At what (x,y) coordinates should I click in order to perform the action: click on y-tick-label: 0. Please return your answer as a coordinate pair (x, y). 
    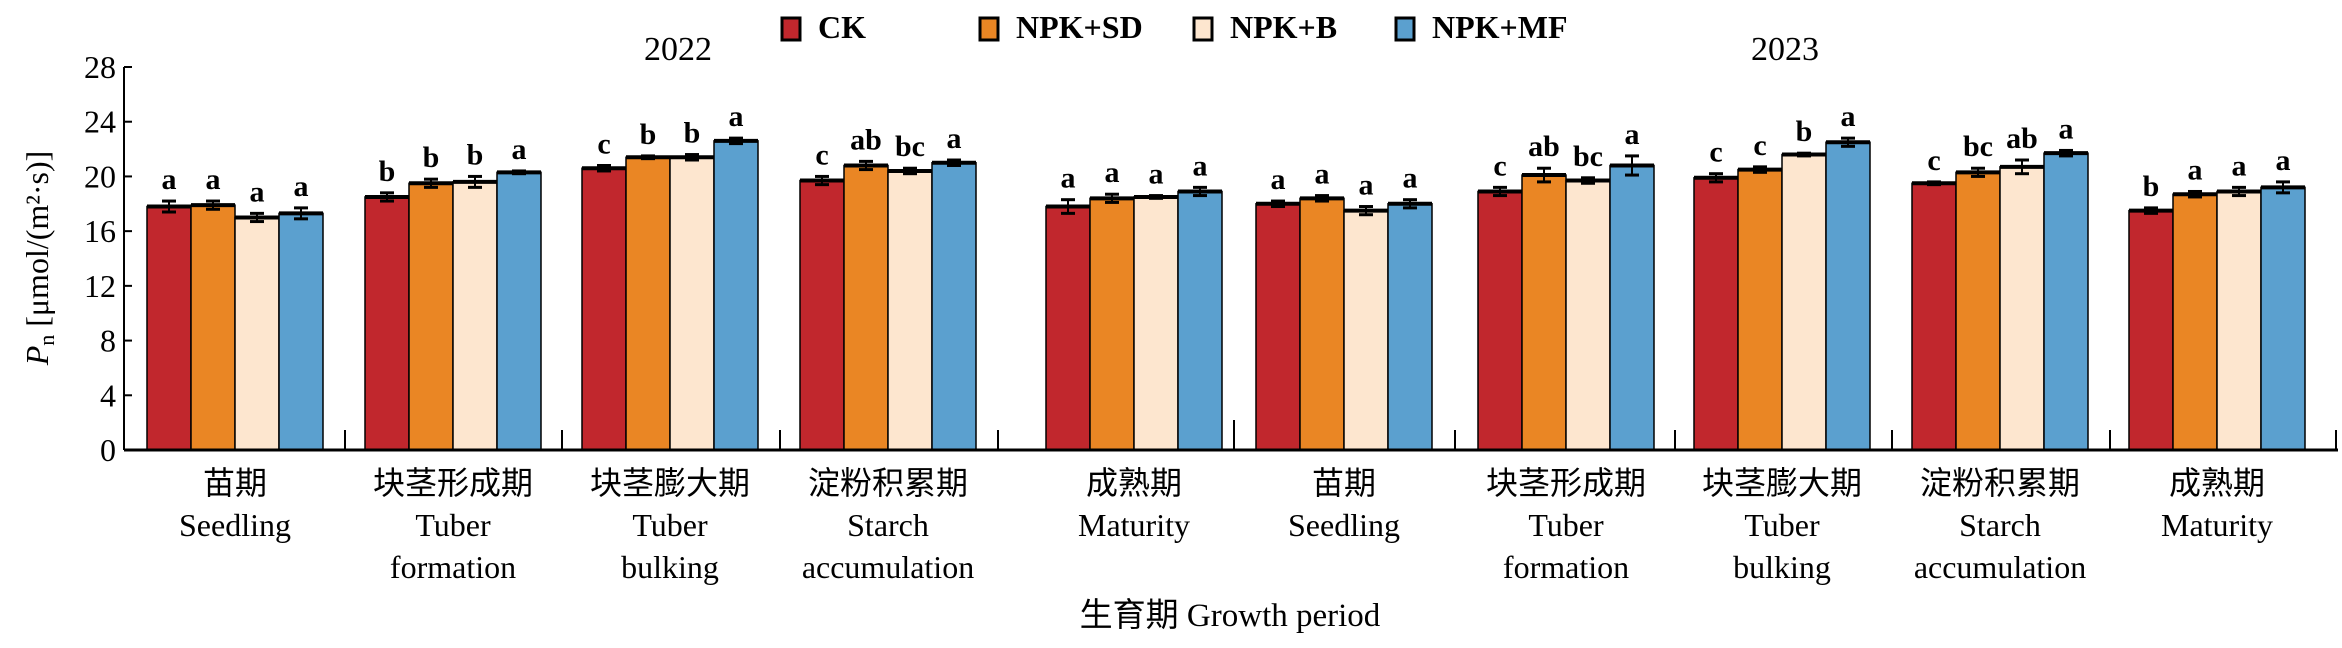
    Looking at the image, I should click on (108, 450).